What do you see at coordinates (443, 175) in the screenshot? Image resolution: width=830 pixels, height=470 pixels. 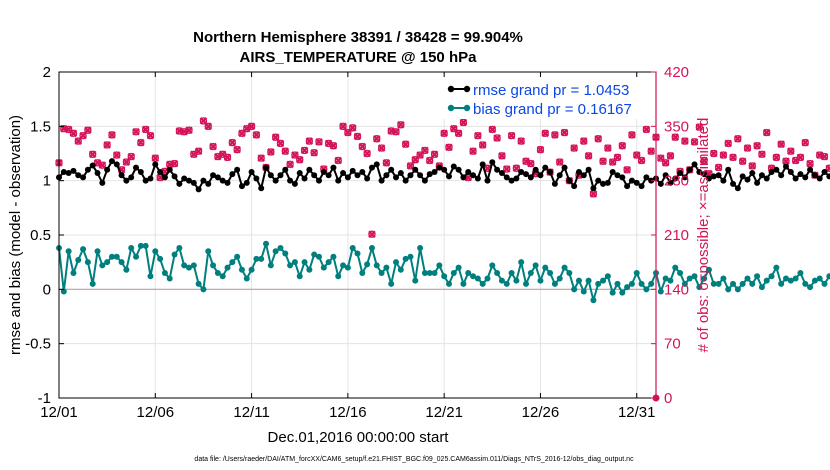 I see `rmse-series` at bounding box center [443, 175].